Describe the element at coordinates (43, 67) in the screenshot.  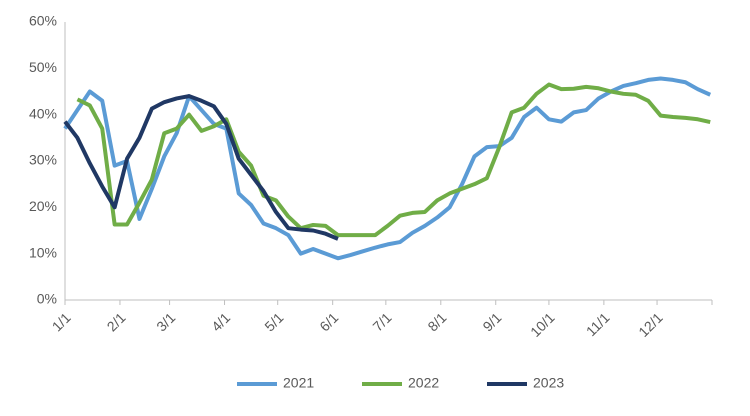
I see `y-tick-label: 50%` at that location.